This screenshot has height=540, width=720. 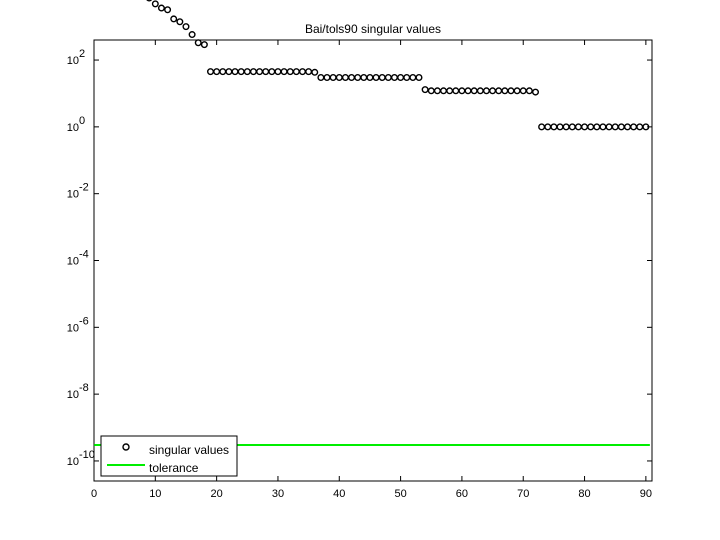 What do you see at coordinates (523, 494) in the screenshot?
I see `x-tick-label: 70` at bounding box center [523, 494].